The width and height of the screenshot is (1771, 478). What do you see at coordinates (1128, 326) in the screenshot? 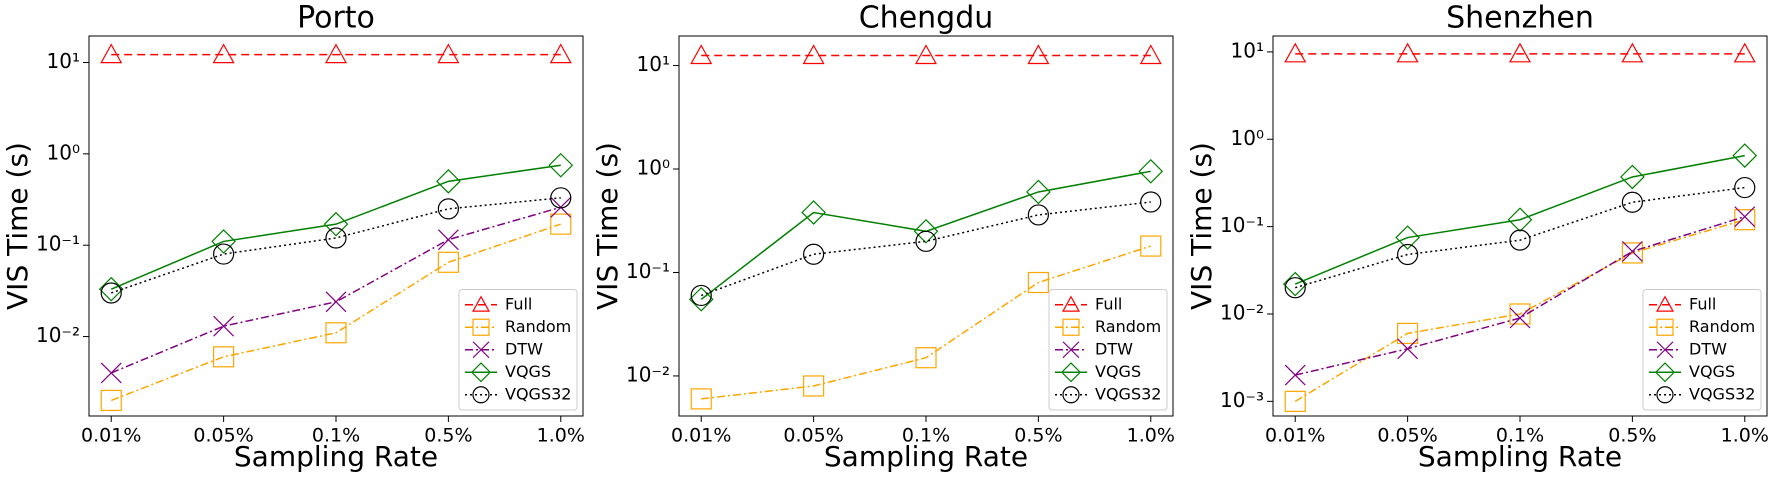
I see `legend-label: Random` at bounding box center [1128, 326].